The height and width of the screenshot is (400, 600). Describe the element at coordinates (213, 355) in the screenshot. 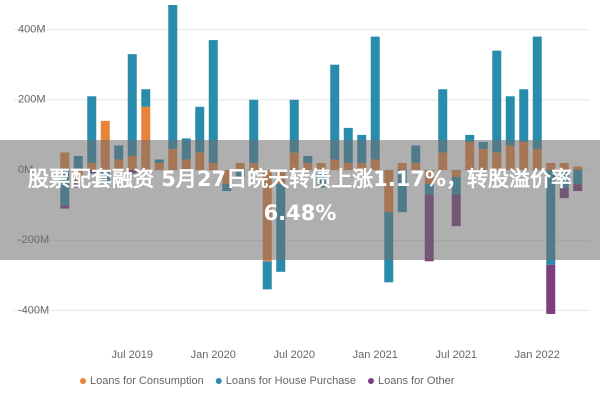

I see `x-tick-label: Jan 2020` at that location.